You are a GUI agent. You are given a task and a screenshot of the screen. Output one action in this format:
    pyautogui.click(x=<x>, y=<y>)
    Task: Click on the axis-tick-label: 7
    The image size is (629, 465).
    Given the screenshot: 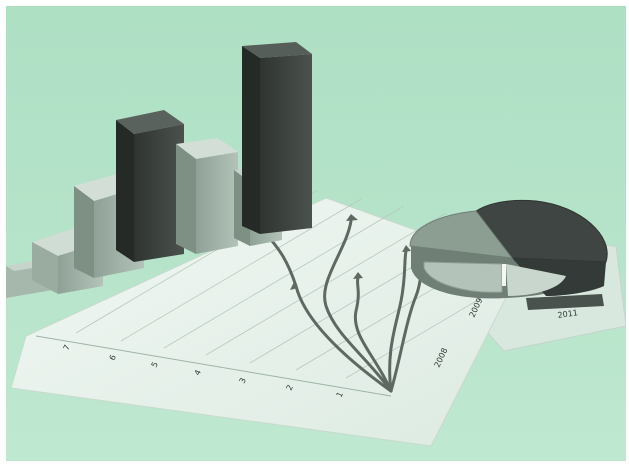 What is the action you would take?
    pyautogui.click(x=67, y=347)
    